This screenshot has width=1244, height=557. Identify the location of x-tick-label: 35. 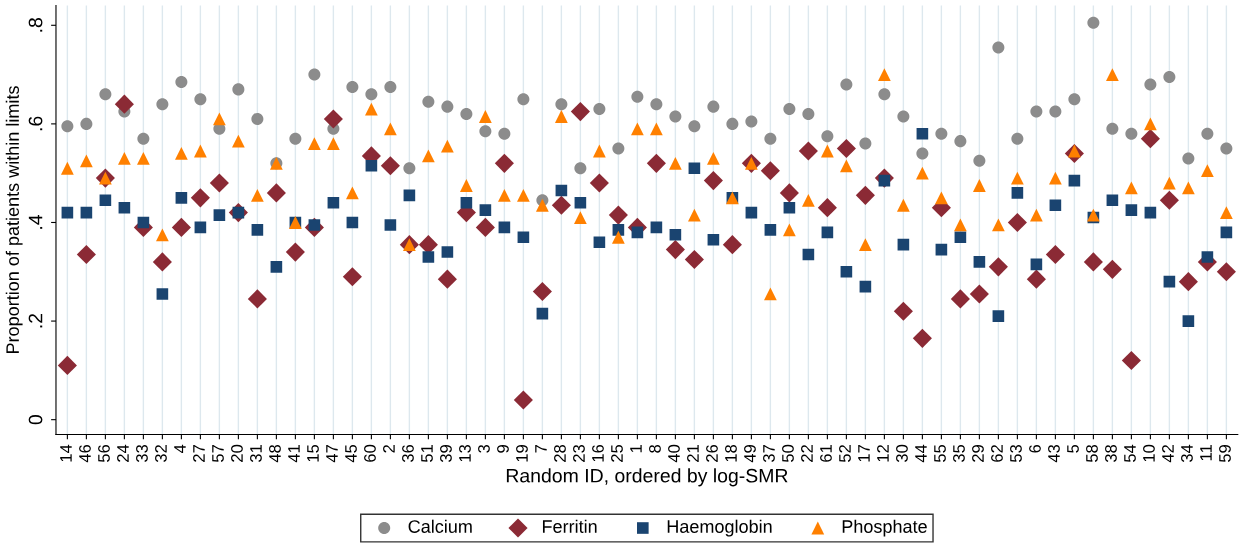
(959, 453).